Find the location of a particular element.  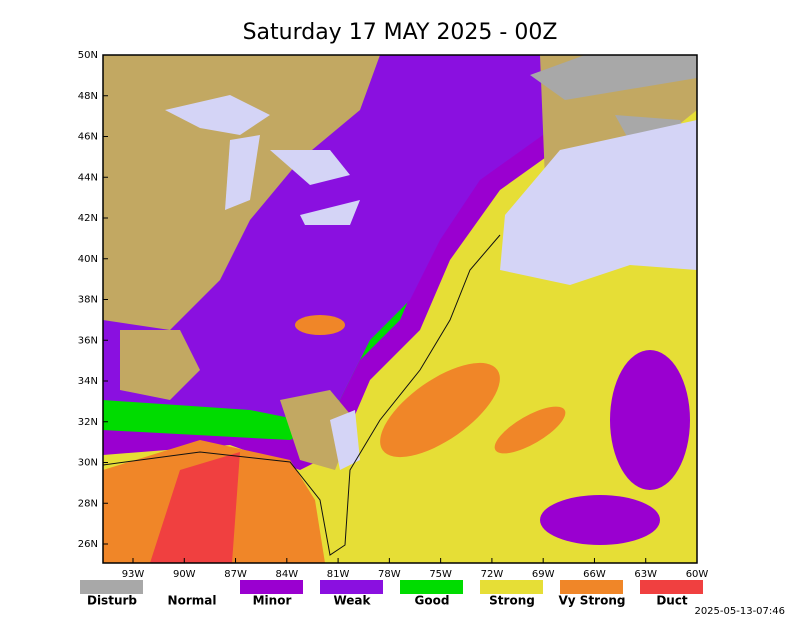

legend-label: Weak is located at coordinates (352, 601).